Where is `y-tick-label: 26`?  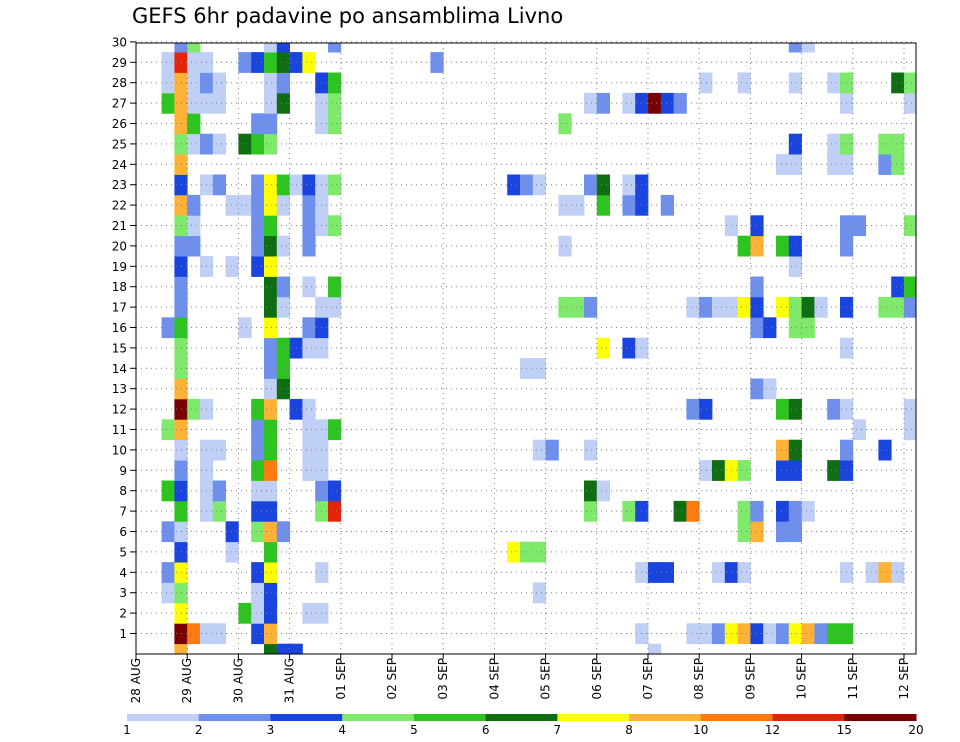
y-tick-label: 26 is located at coordinates (119, 124).